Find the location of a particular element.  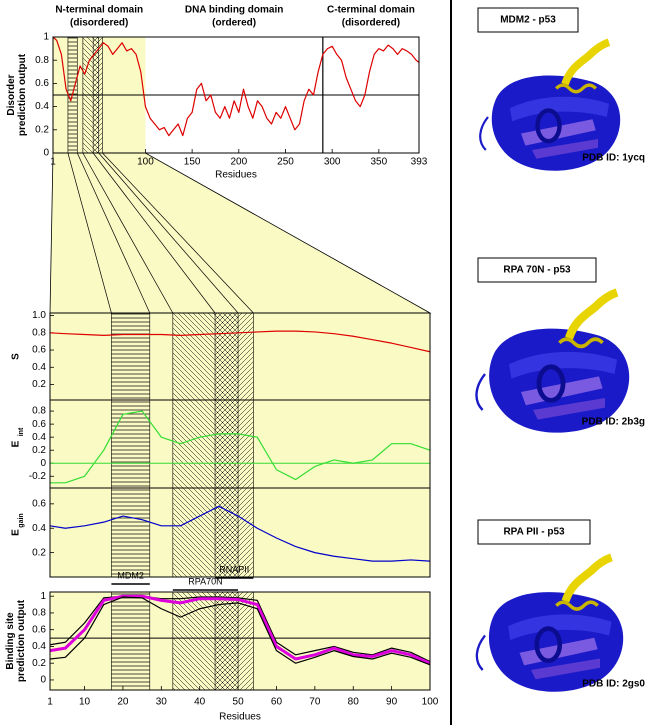

x-tick-label: 50 is located at coordinates (239, 702).